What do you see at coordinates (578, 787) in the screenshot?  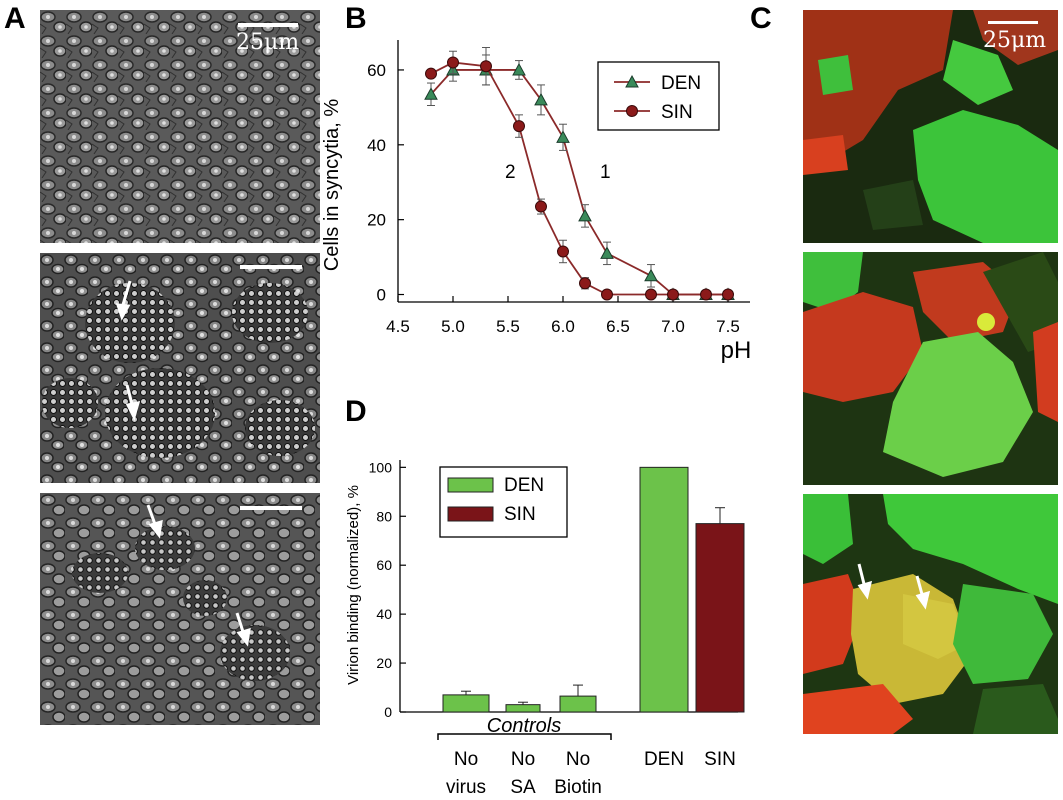 I see `category-label: Biotin` at bounding box center [578, 787].